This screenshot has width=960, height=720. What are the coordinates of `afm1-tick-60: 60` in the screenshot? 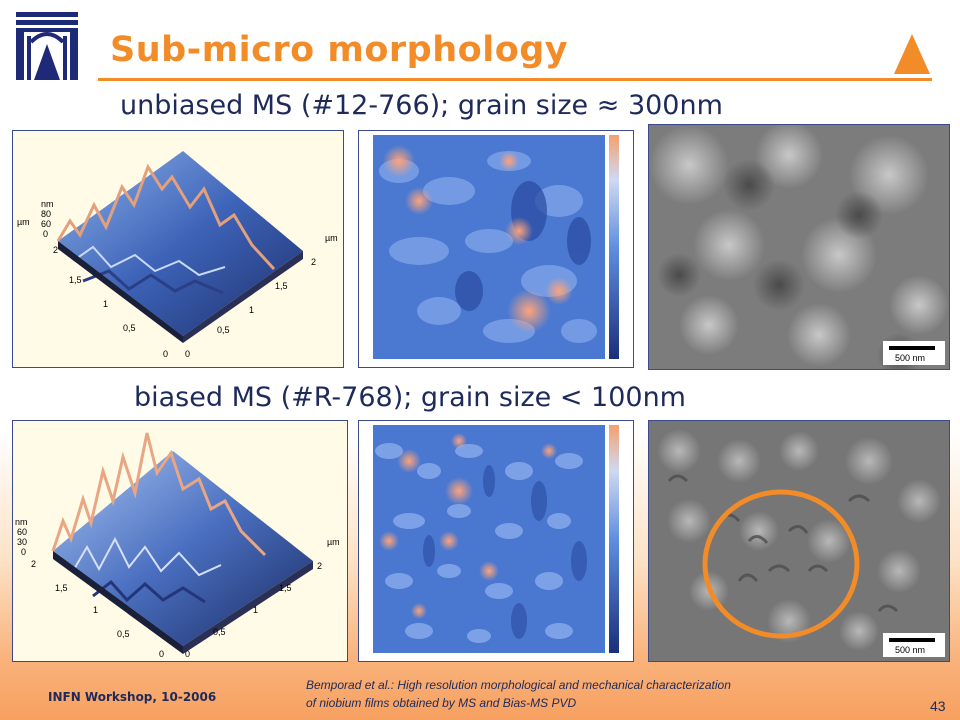 It's located at (46, 224).